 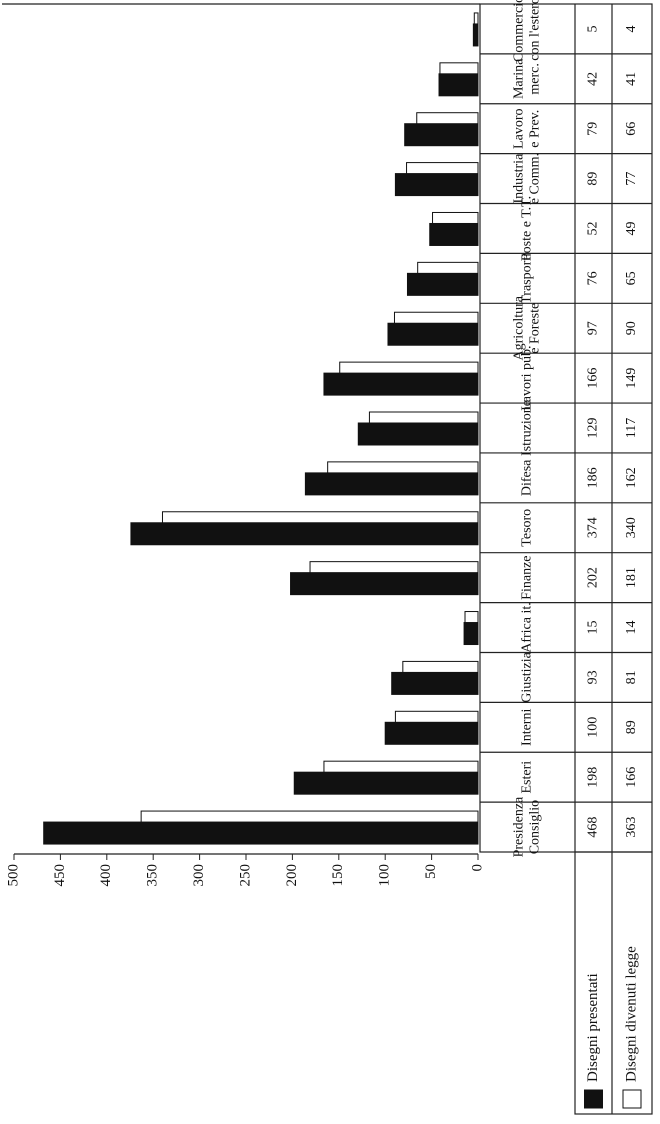 I want to click on category-line: Africa it., so click(x=527, y=627).